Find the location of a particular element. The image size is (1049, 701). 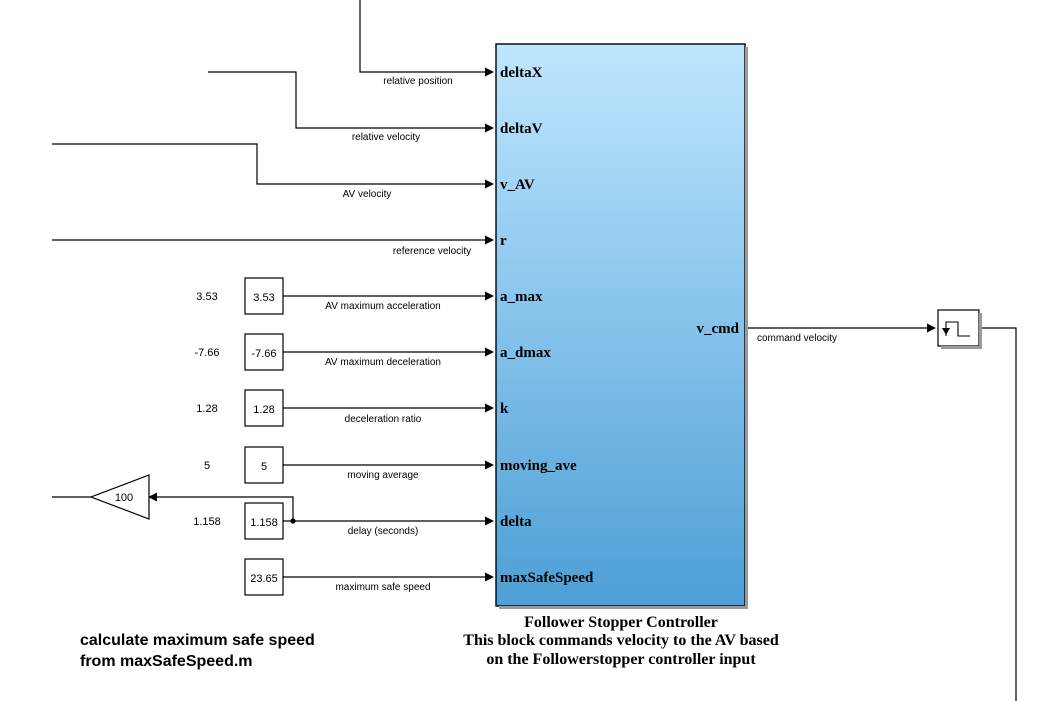

constant-value: 3.53 is located at coordinates (263, 298).